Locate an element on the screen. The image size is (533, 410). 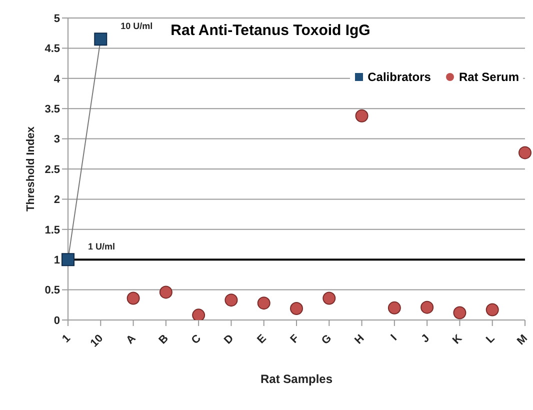
y-tick-label: 3.5 is located at coordinates (52, 110).